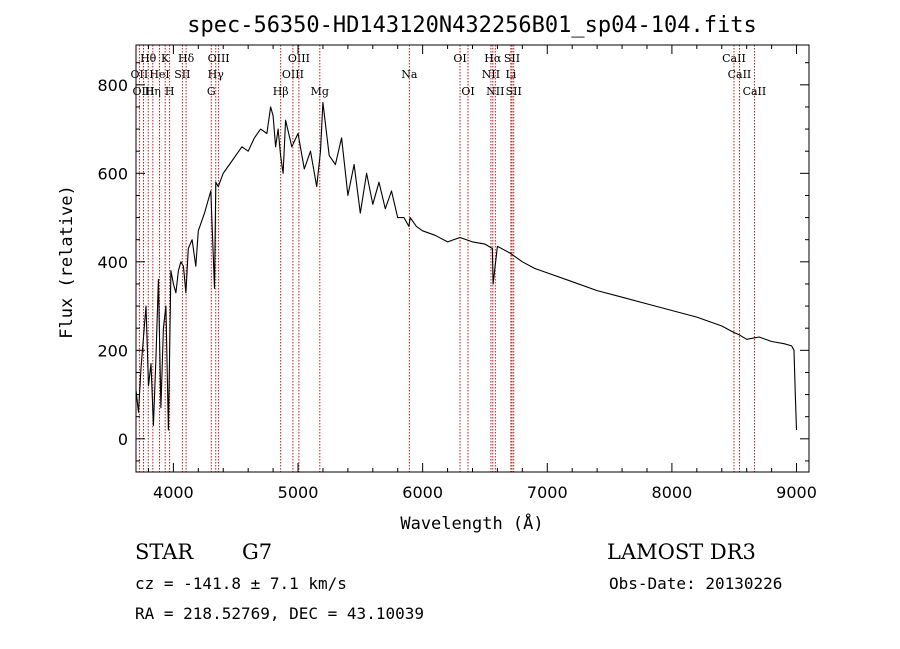 Image resolution: width=900 pixels, height=649 pixels. What do you see at coordinates (257, 552) in the screenshot?
I see `object-subclass: G7` at bounding box center [257, 552].